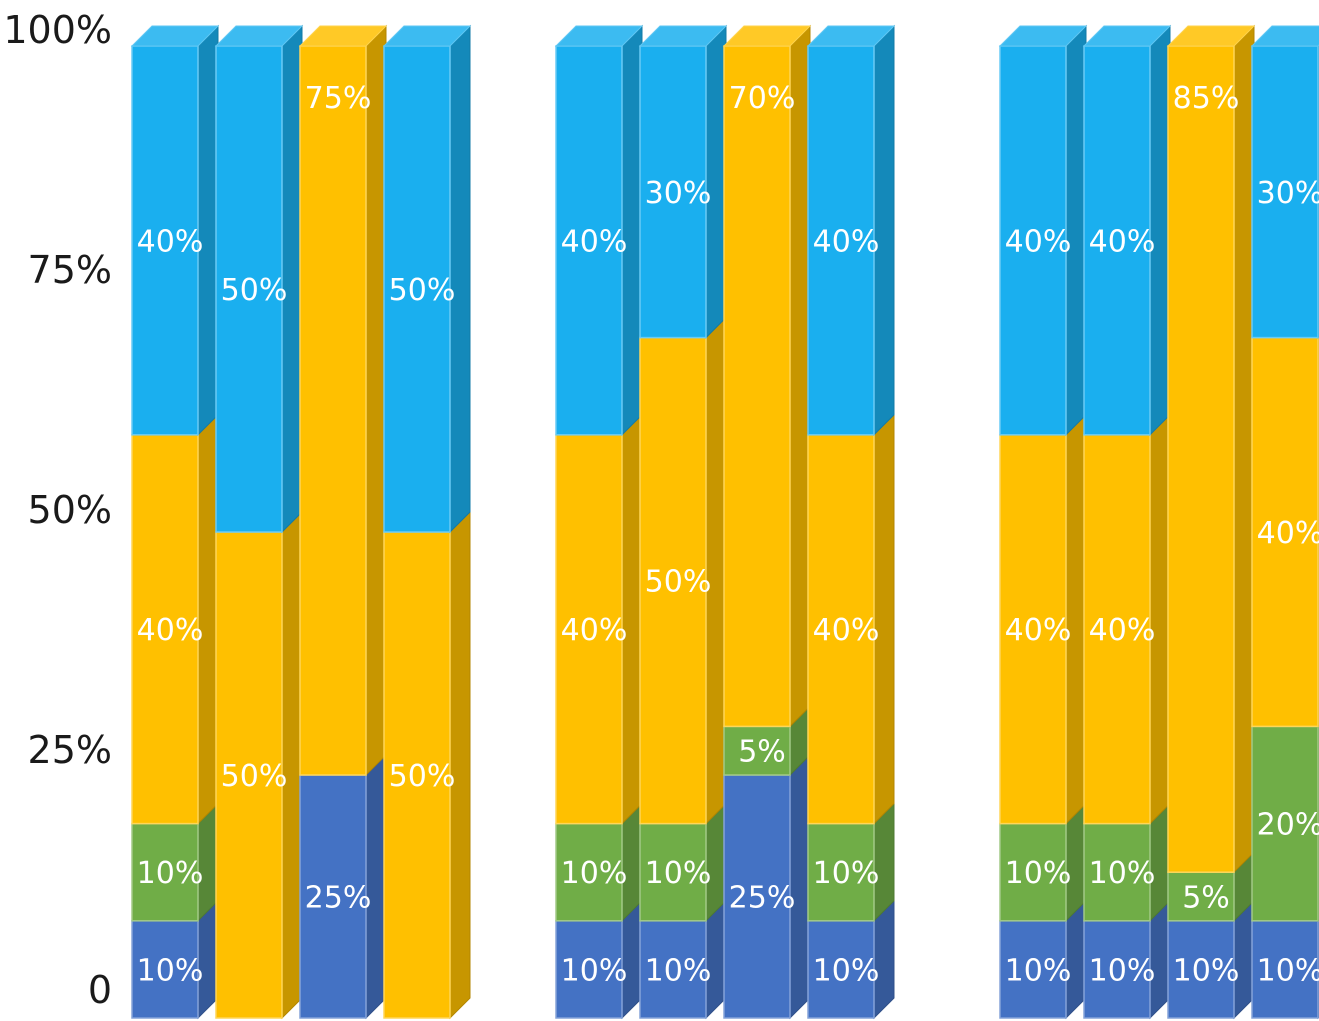 This screenshot has width=1319, height=1021. What do you see at coordinates (338, 98) in the screenshot?
I see `data-label: 75%` at bounding box center [338, 98].